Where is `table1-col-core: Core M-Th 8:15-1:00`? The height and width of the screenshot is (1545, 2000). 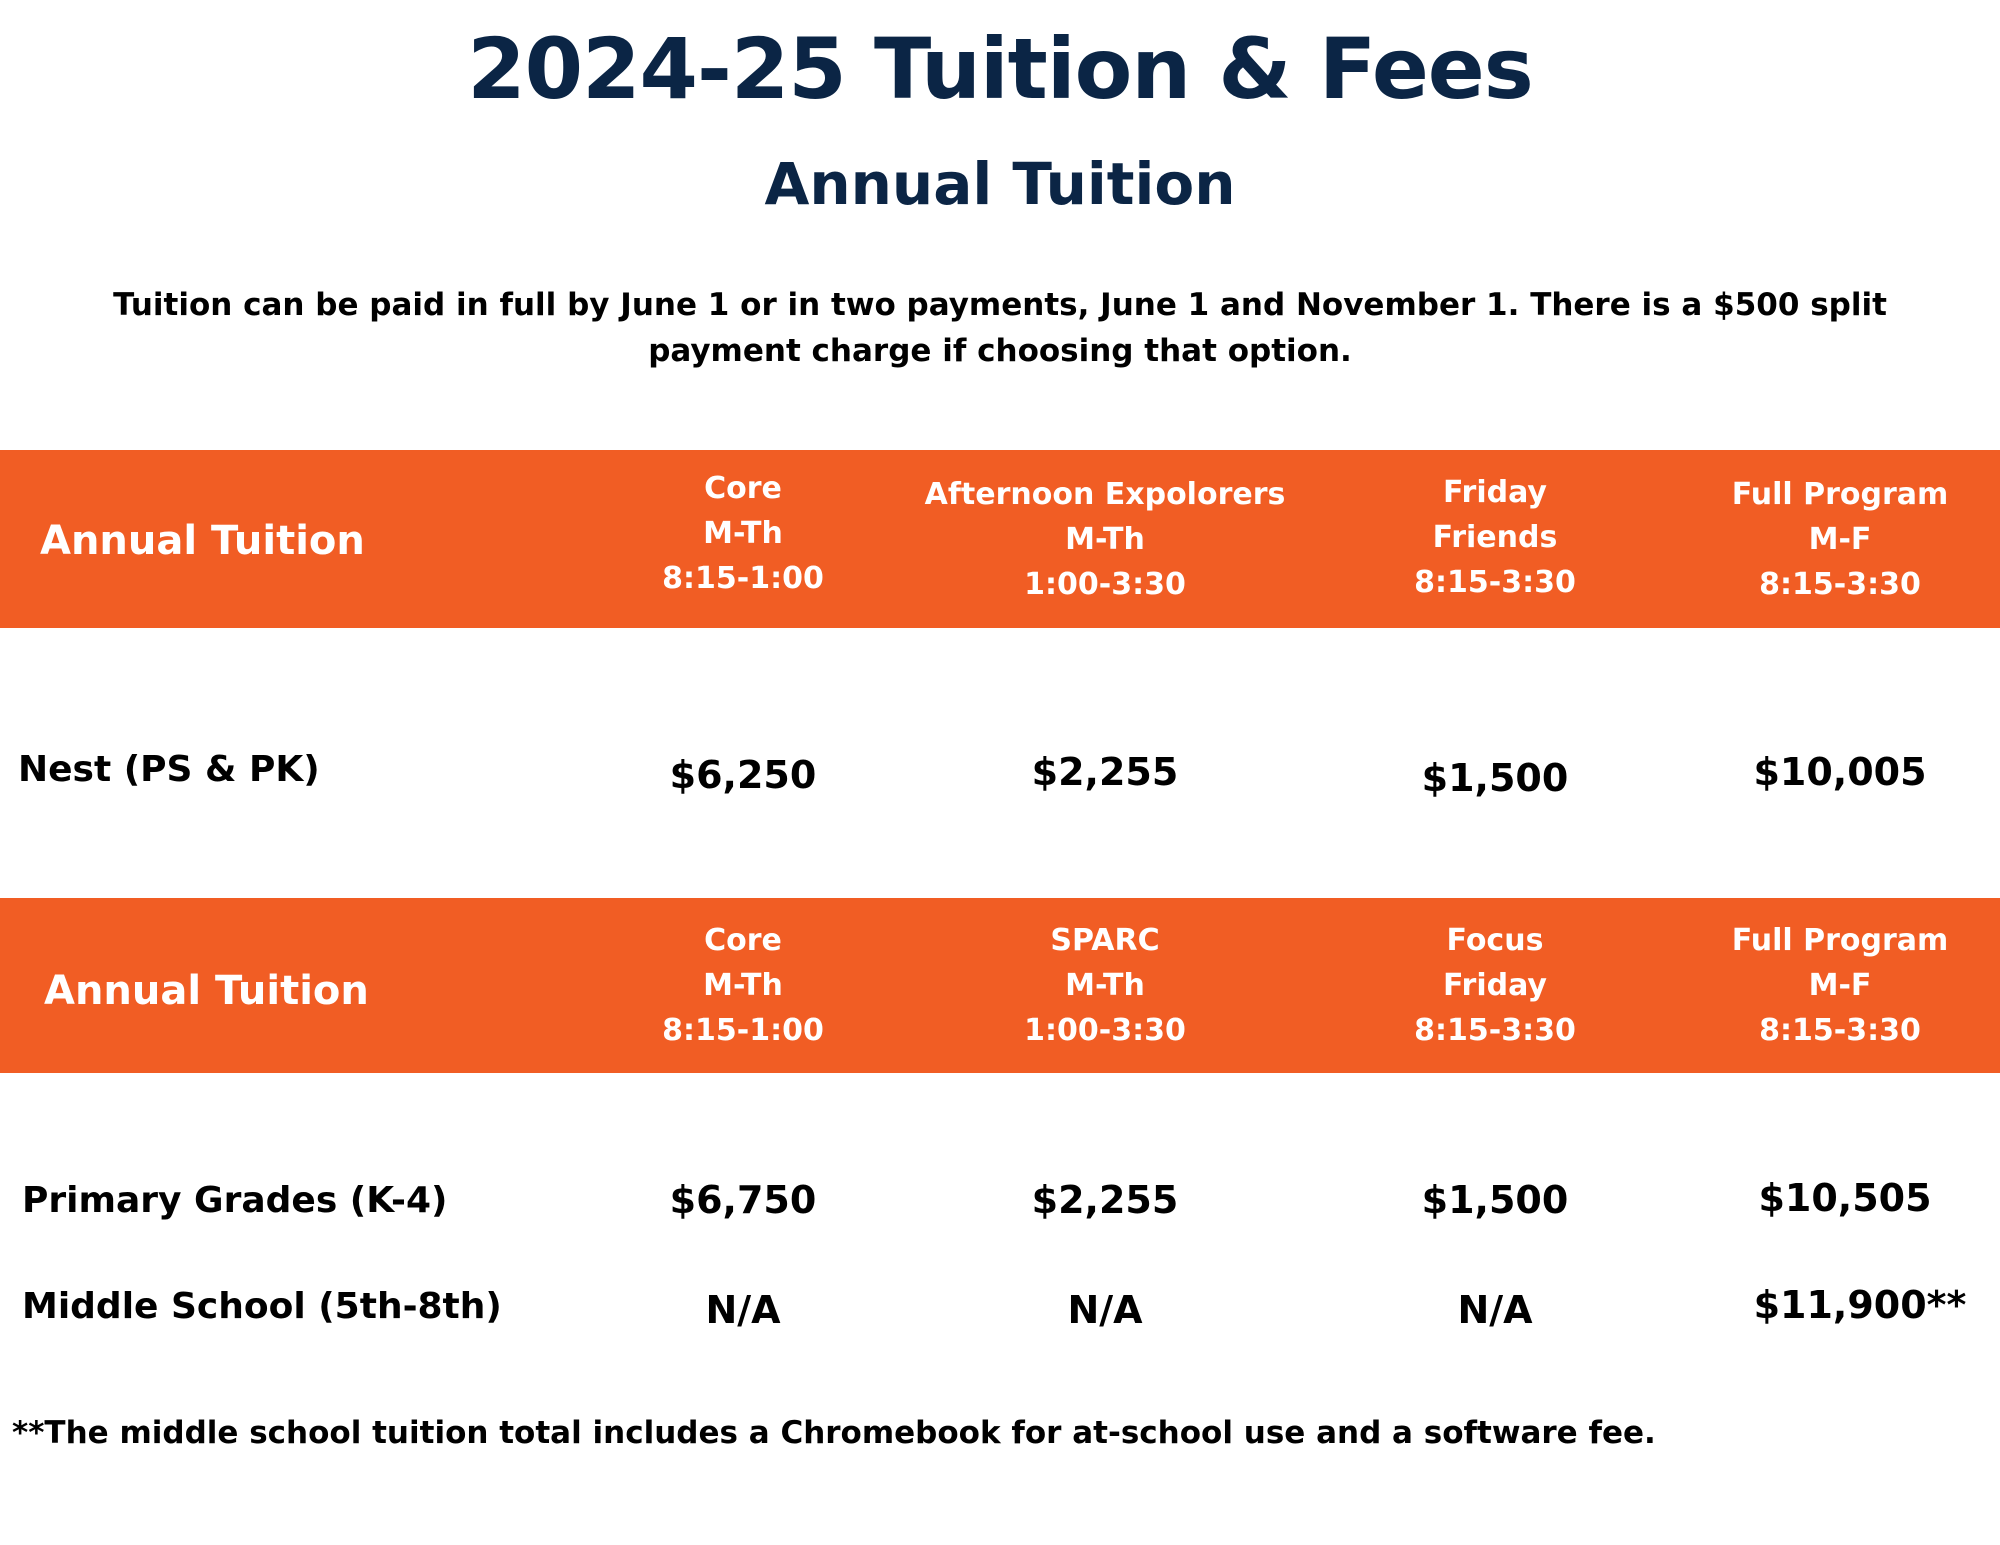
table1-col-core: Core M-Th 8:15-1:00 is located at coordinates (743, 533).